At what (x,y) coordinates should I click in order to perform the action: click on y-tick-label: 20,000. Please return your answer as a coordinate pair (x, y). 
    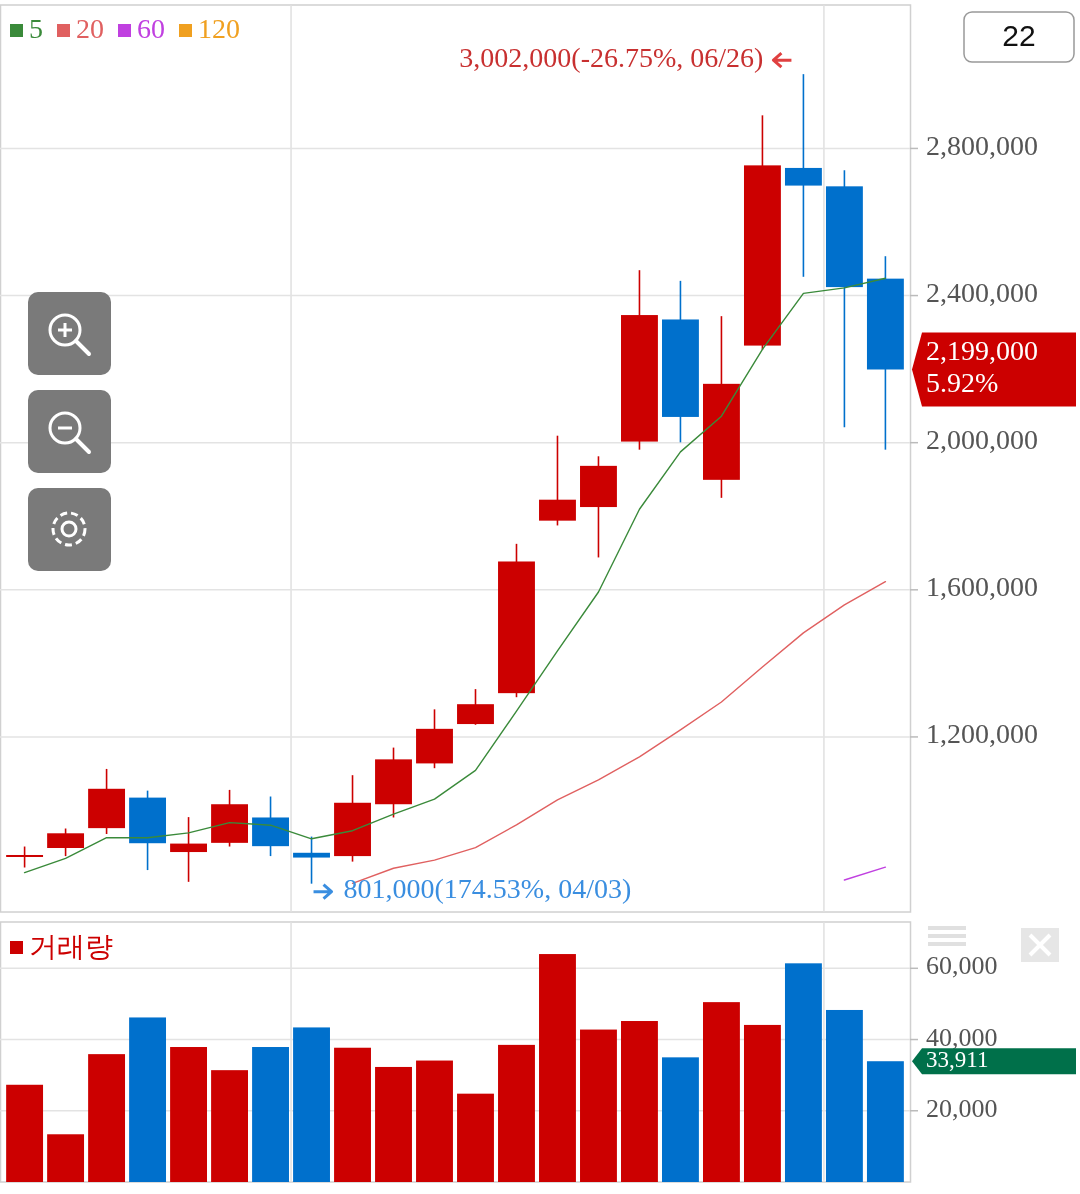
    Looking at the image, I should click on (962, 1108).